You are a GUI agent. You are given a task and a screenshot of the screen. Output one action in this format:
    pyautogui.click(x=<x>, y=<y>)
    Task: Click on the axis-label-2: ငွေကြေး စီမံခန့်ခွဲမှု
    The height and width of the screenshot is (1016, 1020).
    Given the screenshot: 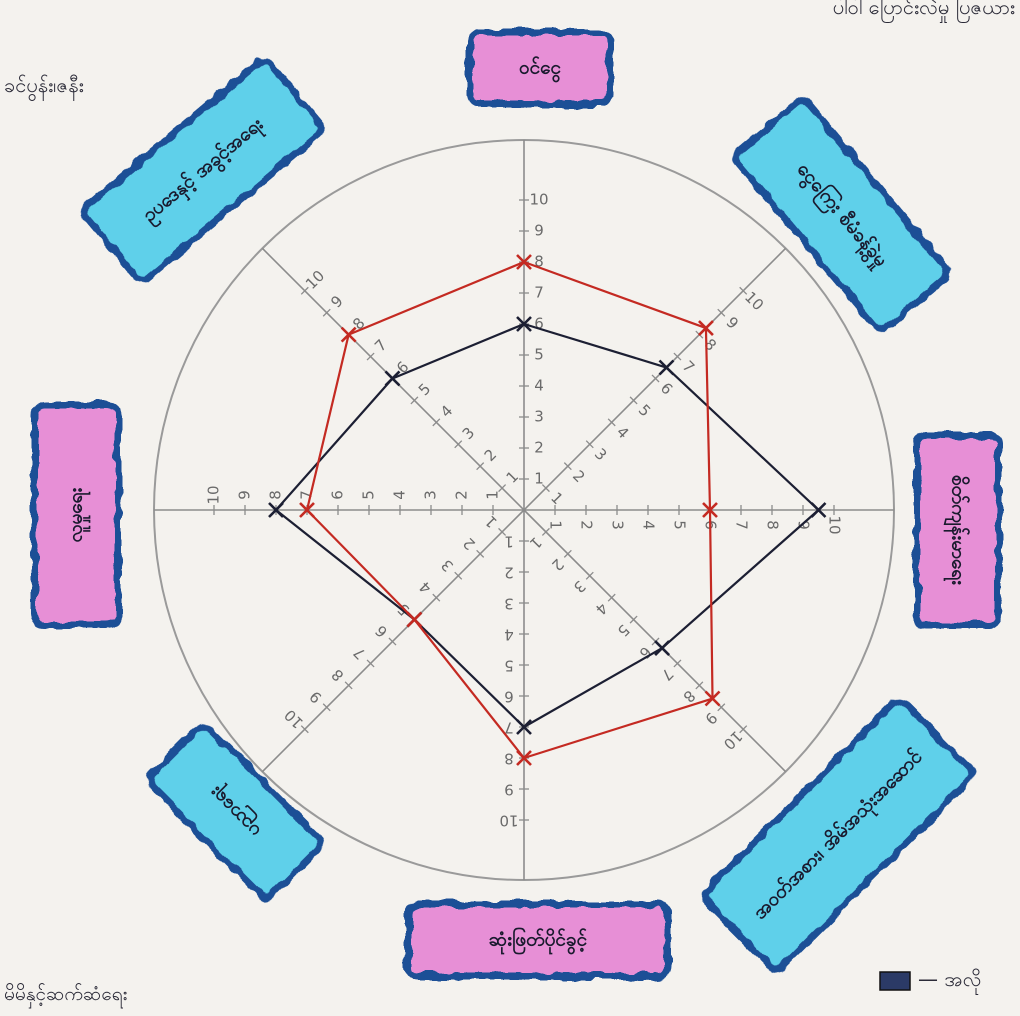 What is the action you would take?
    pyautogui.click(x=842, y=215)
    